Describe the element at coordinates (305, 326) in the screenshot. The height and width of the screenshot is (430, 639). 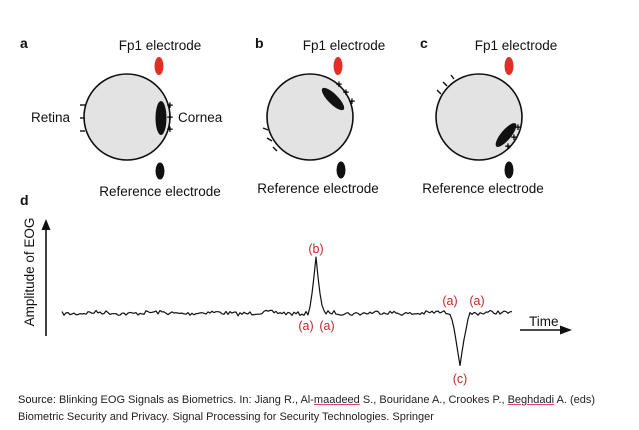
I see `peak-label-a-left-1: (a)` at that location.